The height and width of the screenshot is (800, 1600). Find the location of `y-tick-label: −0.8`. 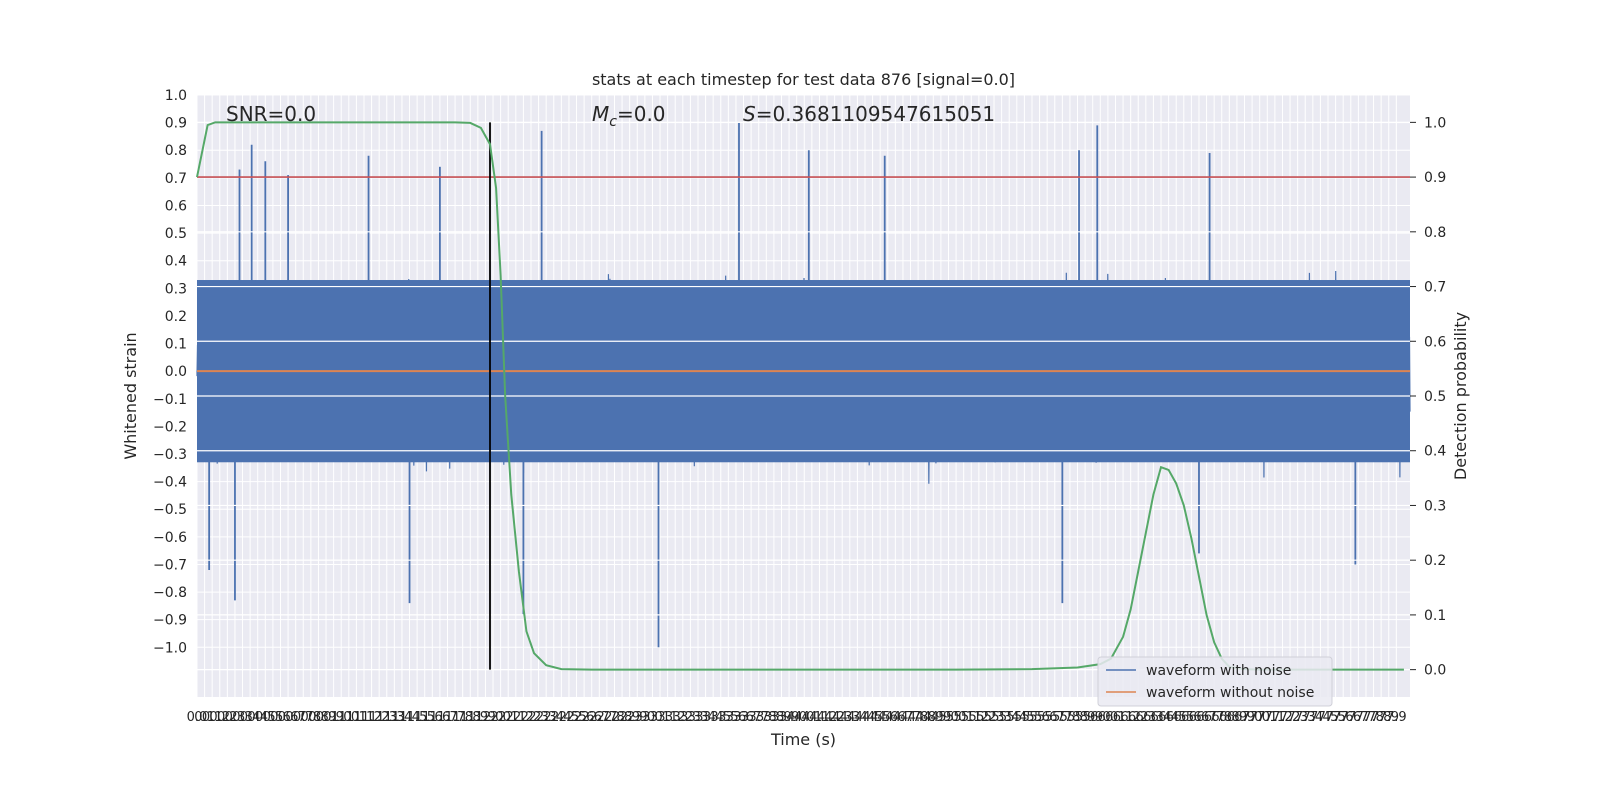

y-tick-label: −0.8 is located at coordinates (170, 593).